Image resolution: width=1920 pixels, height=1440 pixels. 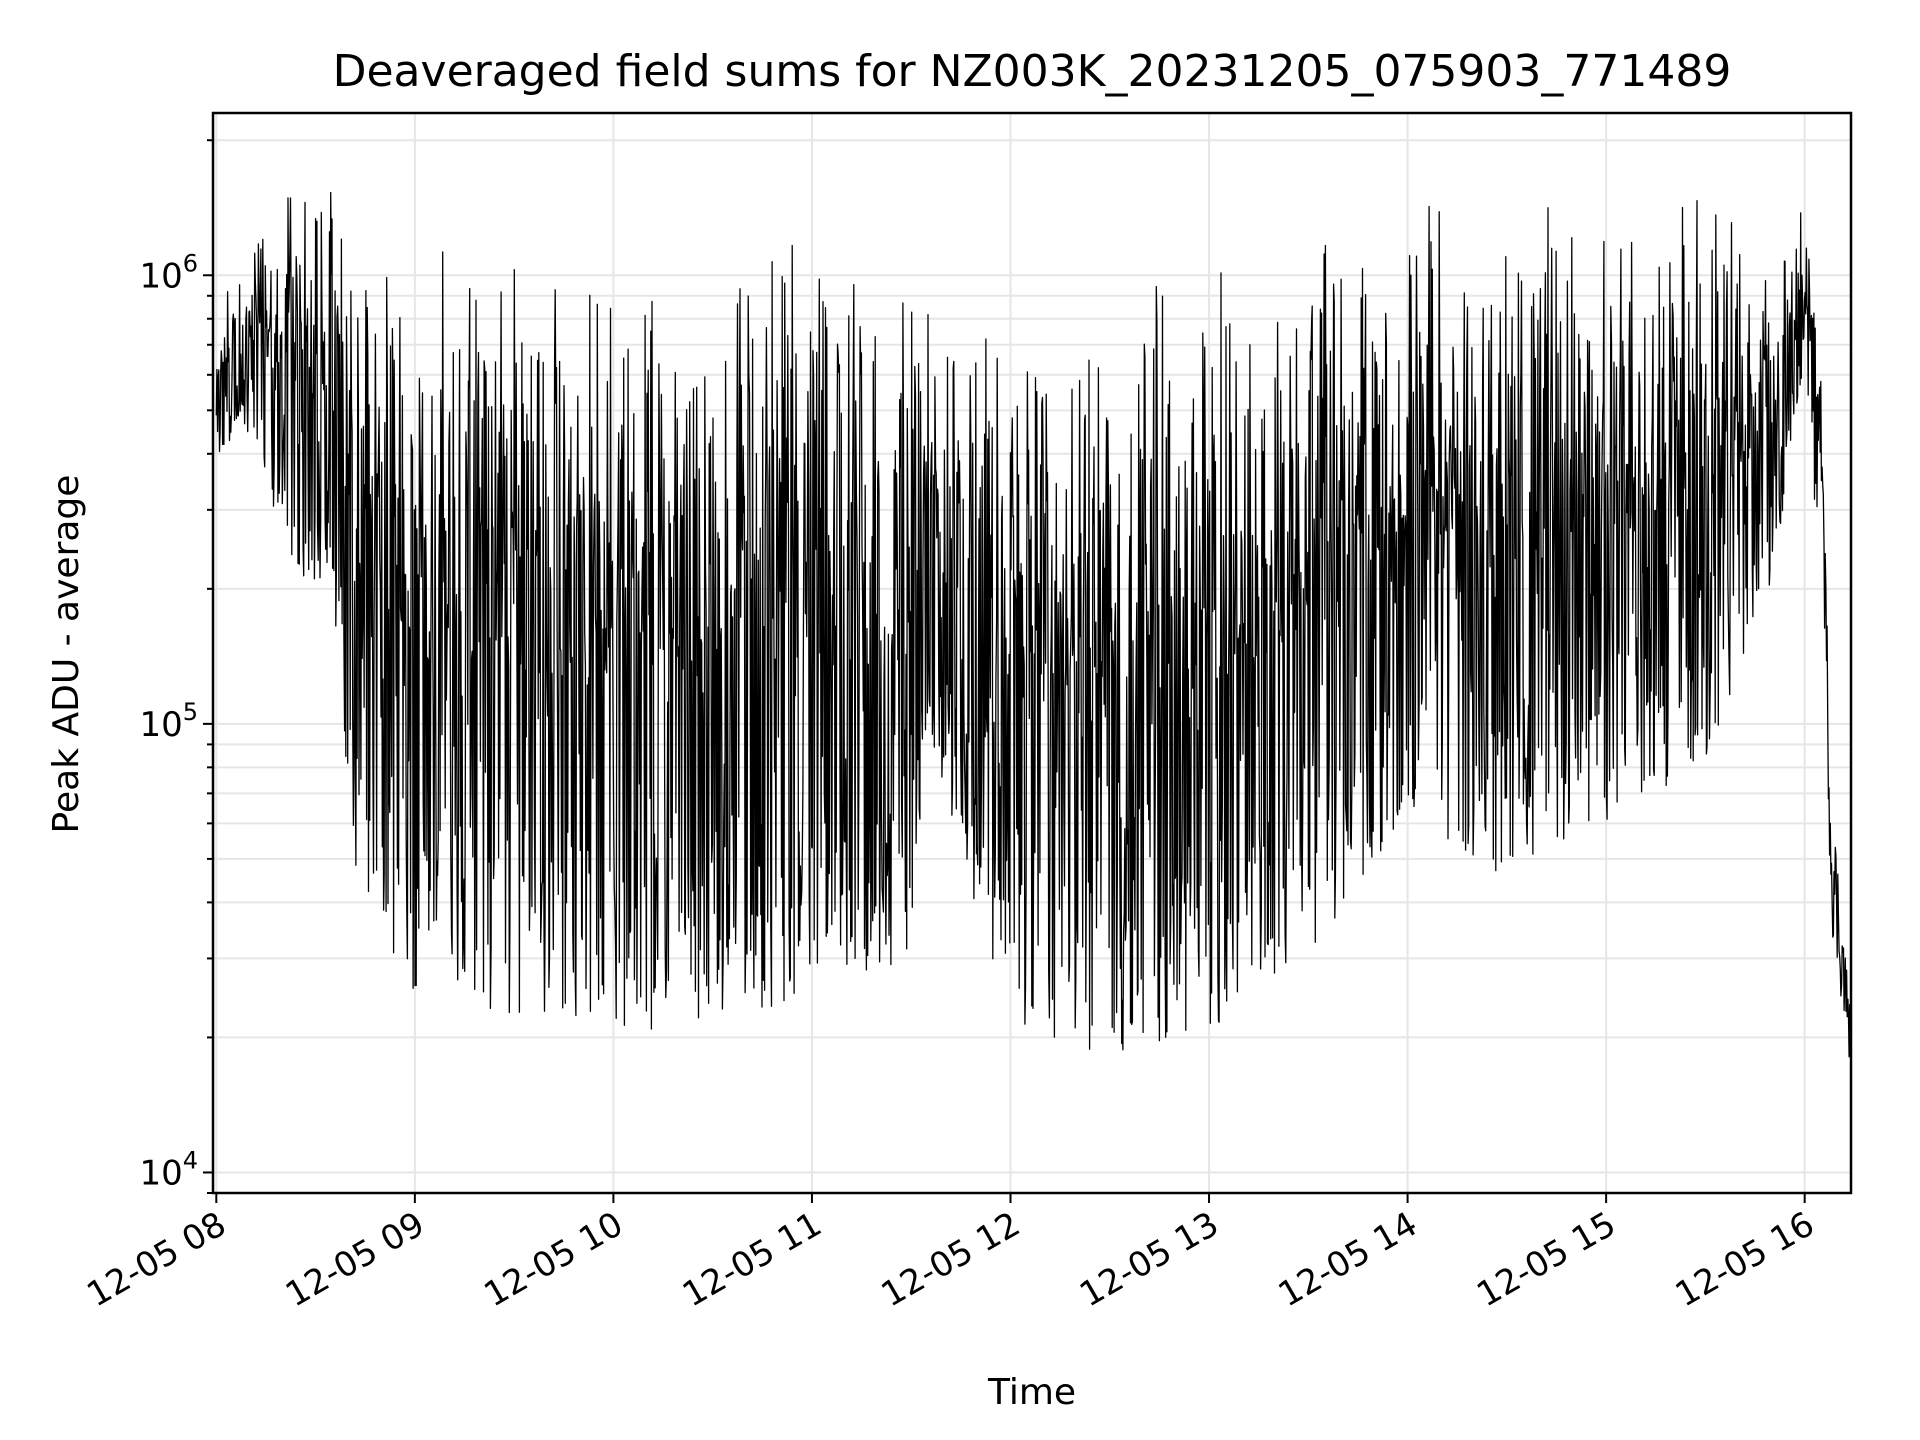 What do you see at coordinates (1031, 1392) in the screenshot?
I see `x-axis-label: Time` at bounding box center [1031, 1392].